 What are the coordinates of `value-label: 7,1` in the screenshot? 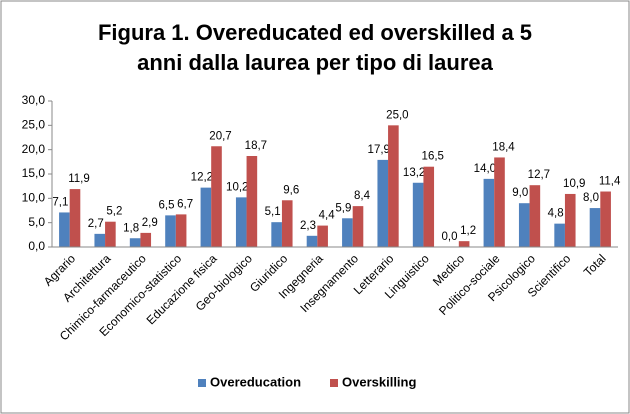 It's located at (60, 202).